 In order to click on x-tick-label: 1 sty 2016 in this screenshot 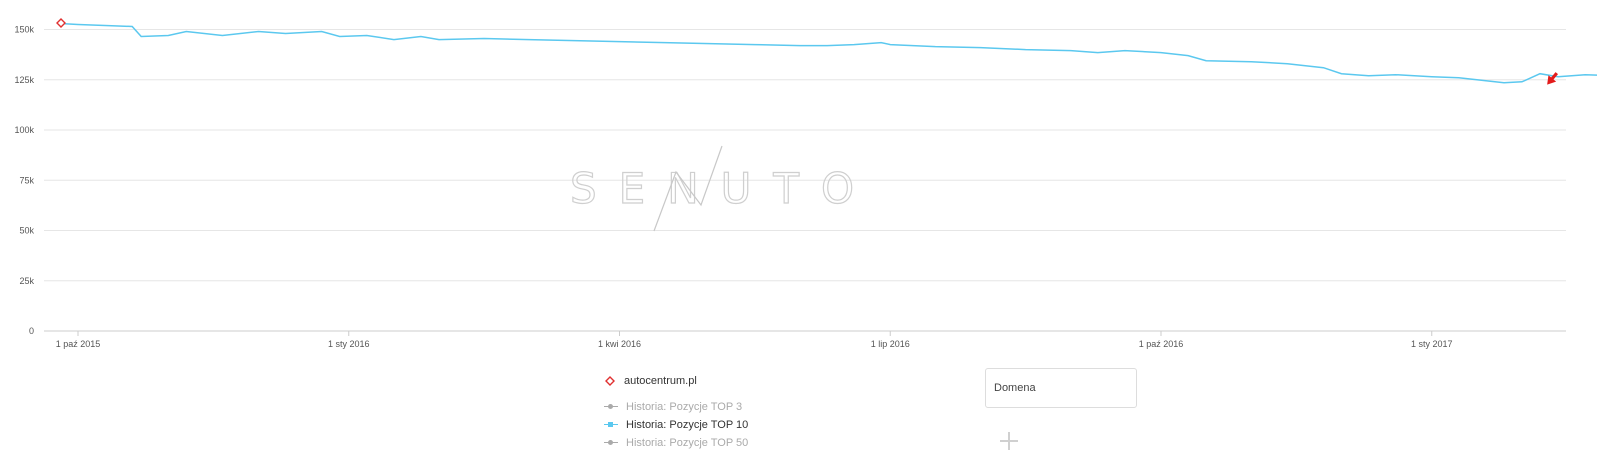, I will do `click(349, 344)`.